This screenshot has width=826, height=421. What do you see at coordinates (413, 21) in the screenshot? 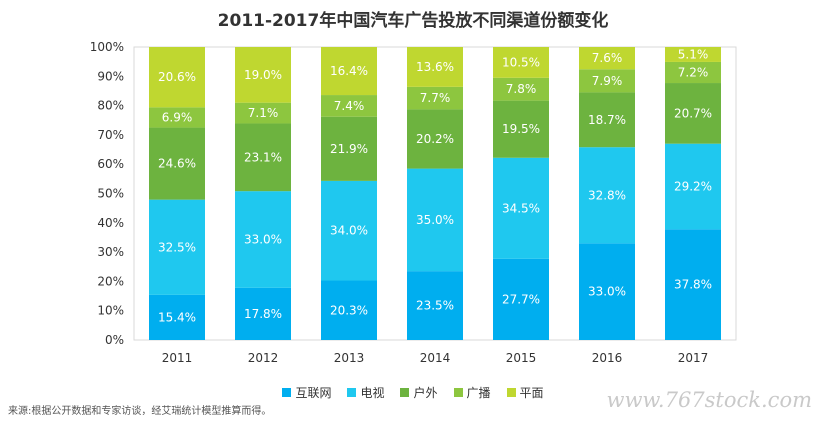
I see `chart-title: 2011-2017年中国汽车广告投放不同渠道份额变化` at bounding box center [413, 21].